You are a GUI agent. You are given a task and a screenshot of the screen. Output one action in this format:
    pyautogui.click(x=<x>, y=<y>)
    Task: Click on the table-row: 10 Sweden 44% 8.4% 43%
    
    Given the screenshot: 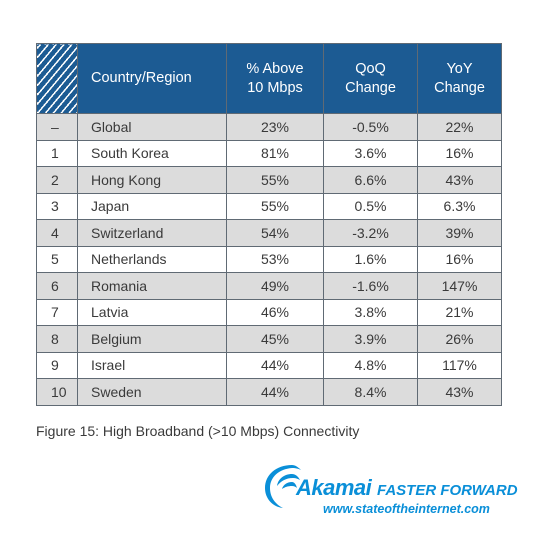 What is the action you would take?
    pyautogui.click(x=269, y=392)
    